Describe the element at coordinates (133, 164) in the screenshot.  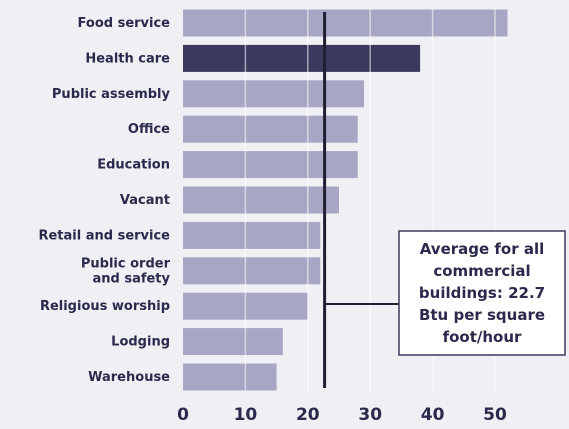
I see `category-label: Education` at that location.